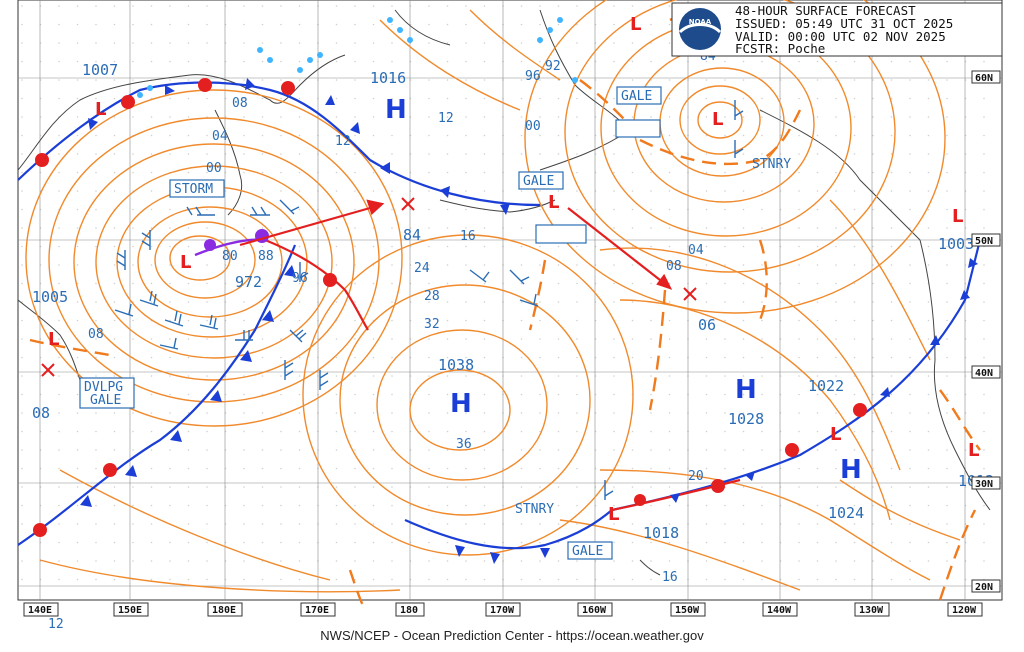 This screenshot has width=1024, height=652. Describe the element at coordinates (825, 10) in the screenshot. I see `header-title: 48-HOUR SURFACE FORECAST` at that location.